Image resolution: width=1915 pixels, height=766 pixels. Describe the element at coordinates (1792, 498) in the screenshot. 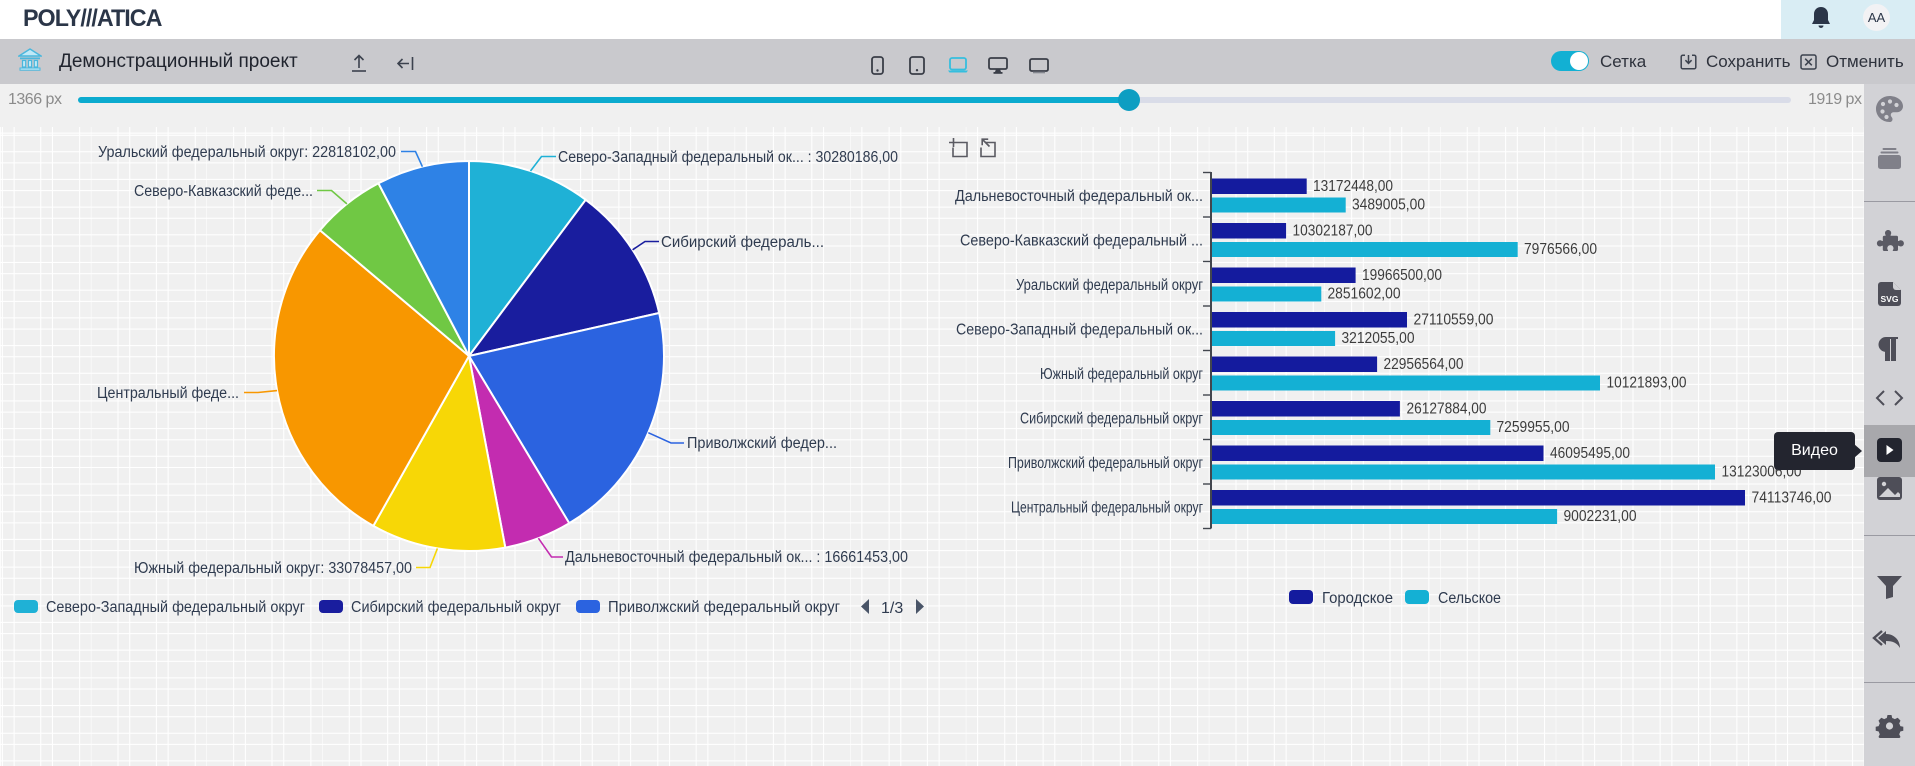

I see `svg-text: 74113746,00` at that location.